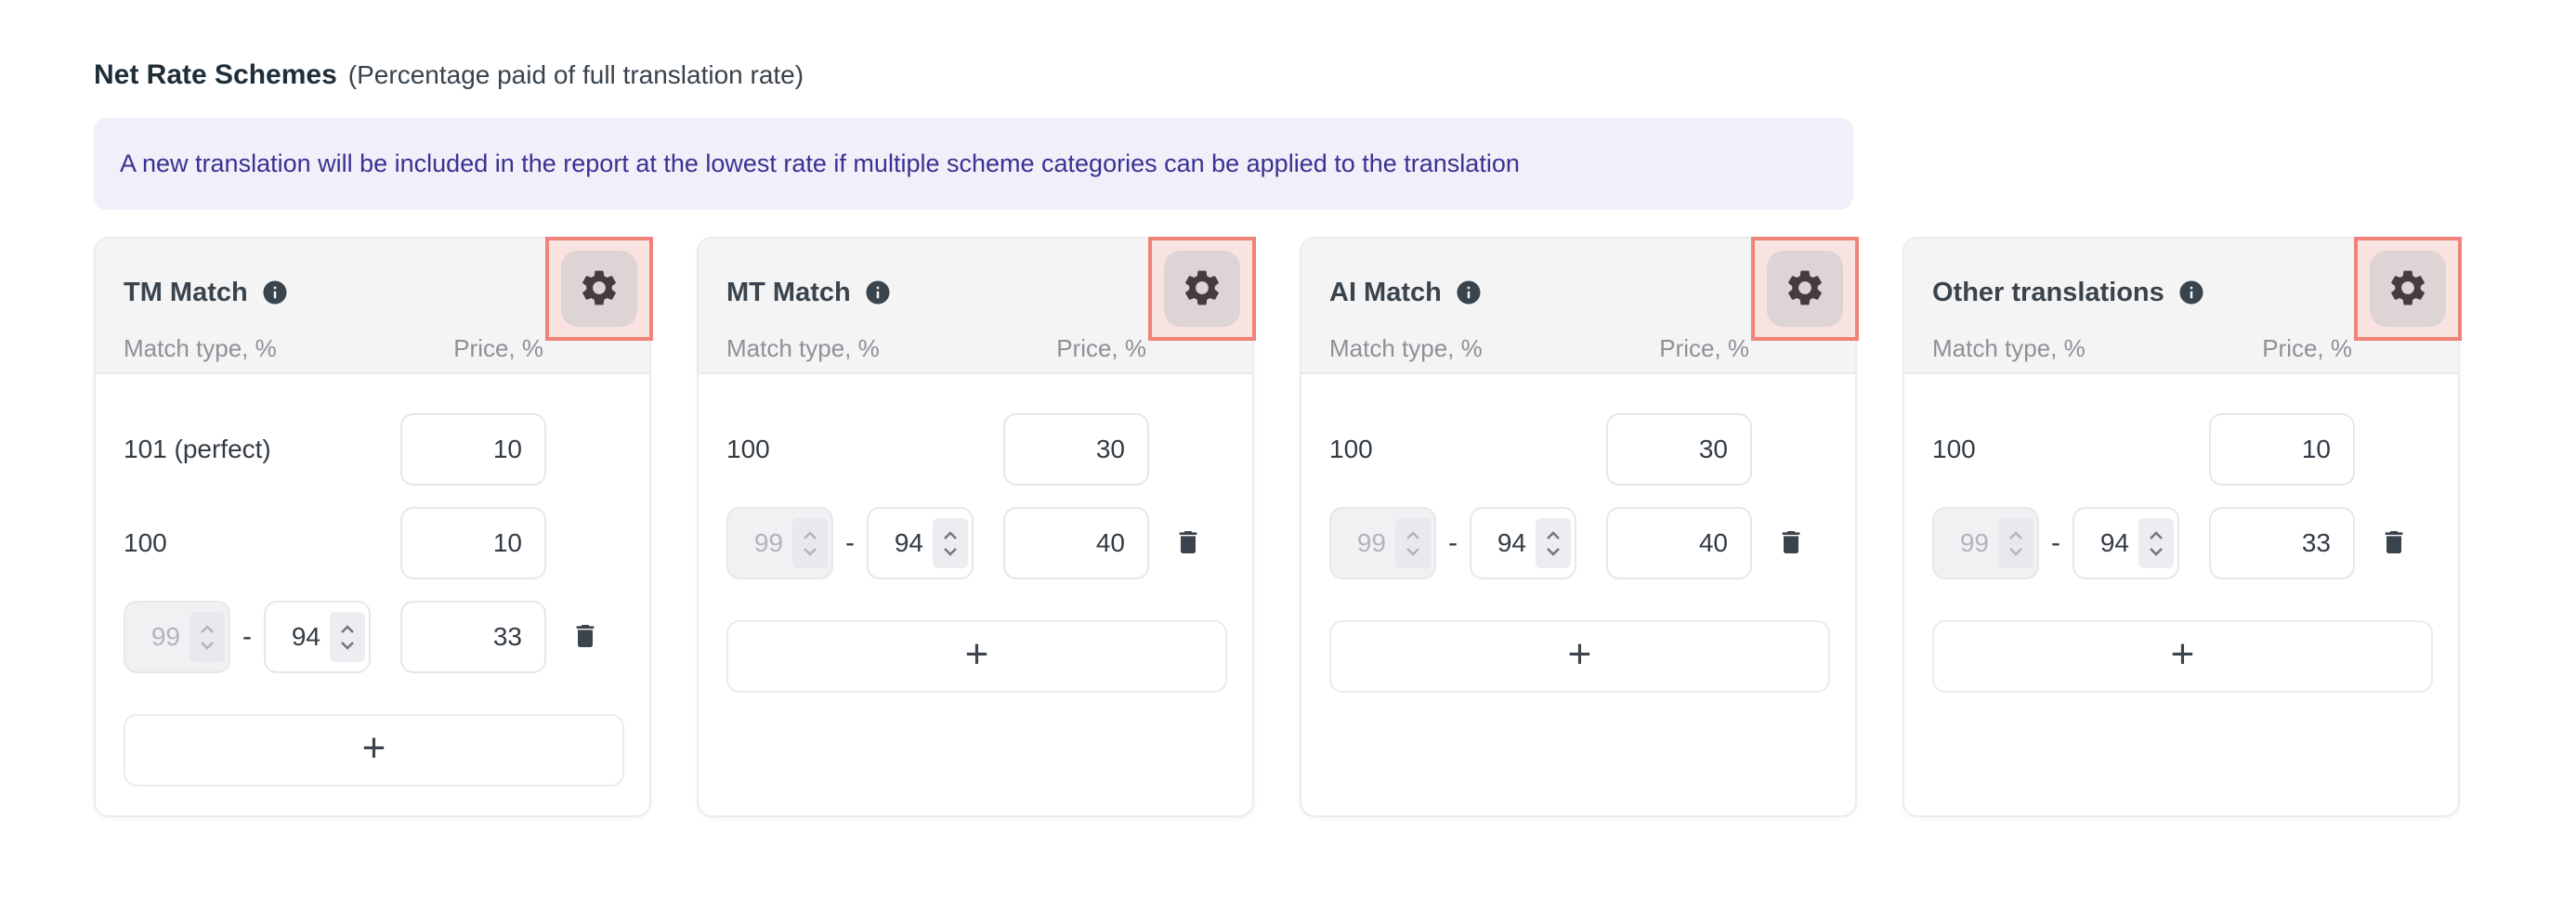 The image size is (2576, 909). Describe the element at coordinates (788, 292) in the screenshot. I see `card-title: MT Match` at that location.